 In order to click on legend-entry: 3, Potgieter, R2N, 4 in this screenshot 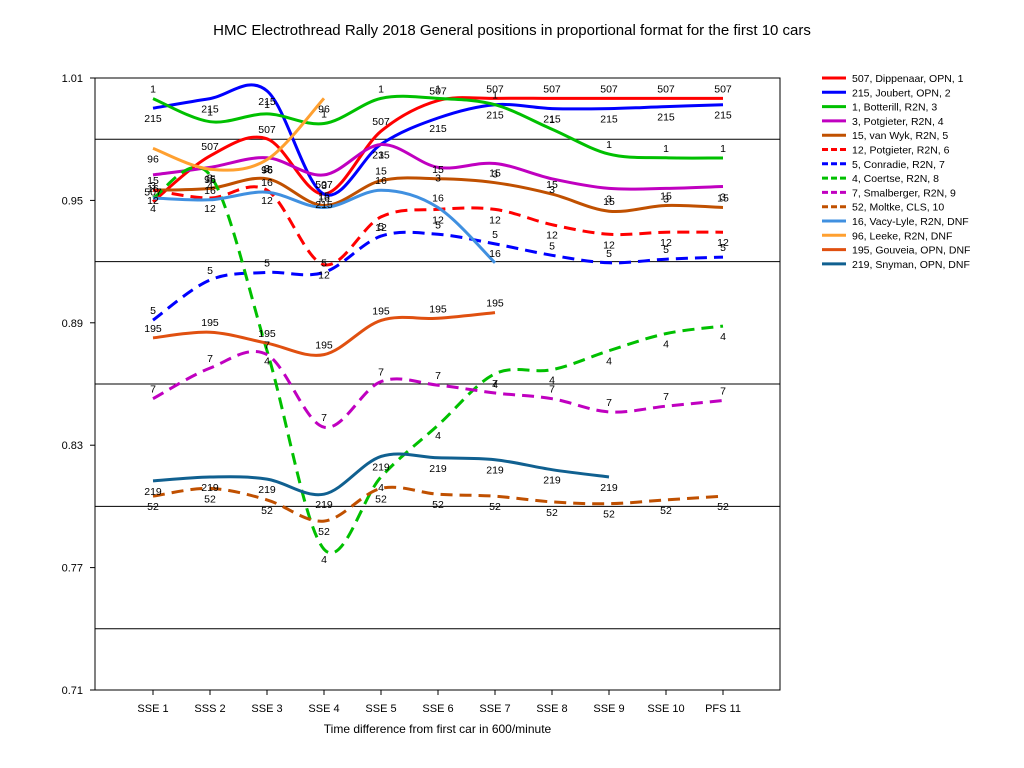, I will do `click(898, 122)`.